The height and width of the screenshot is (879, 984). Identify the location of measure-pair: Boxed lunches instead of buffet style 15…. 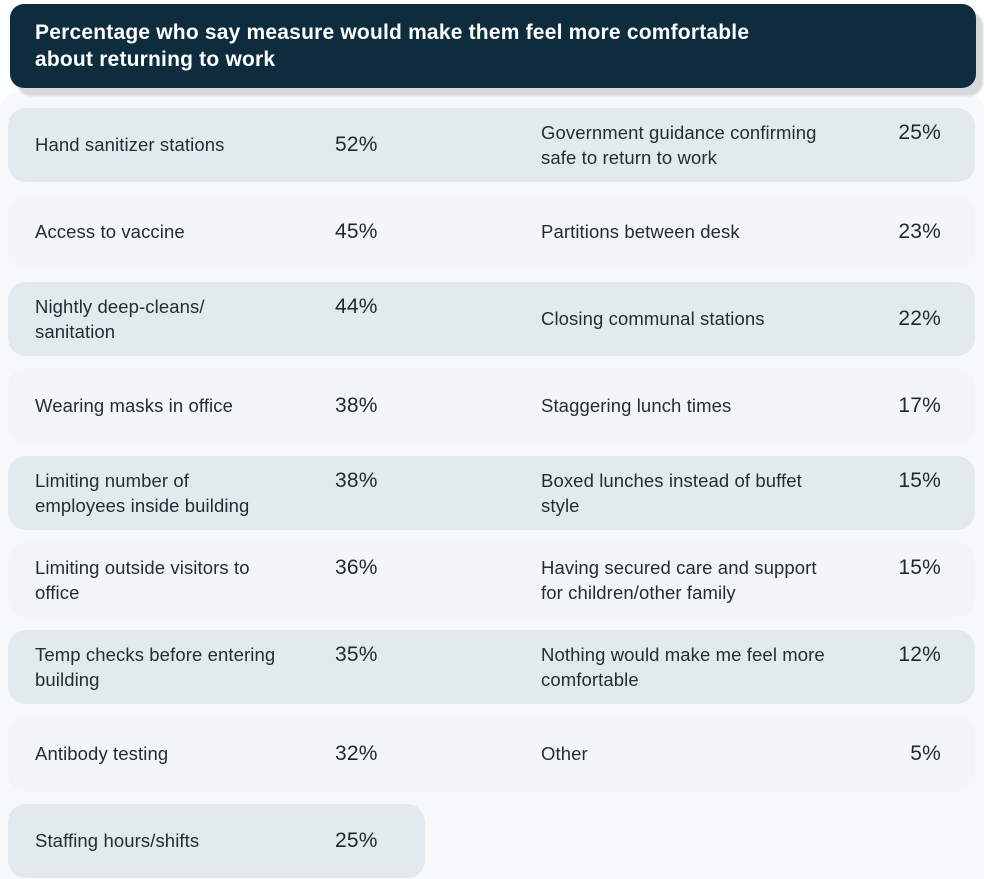
(741, 493).